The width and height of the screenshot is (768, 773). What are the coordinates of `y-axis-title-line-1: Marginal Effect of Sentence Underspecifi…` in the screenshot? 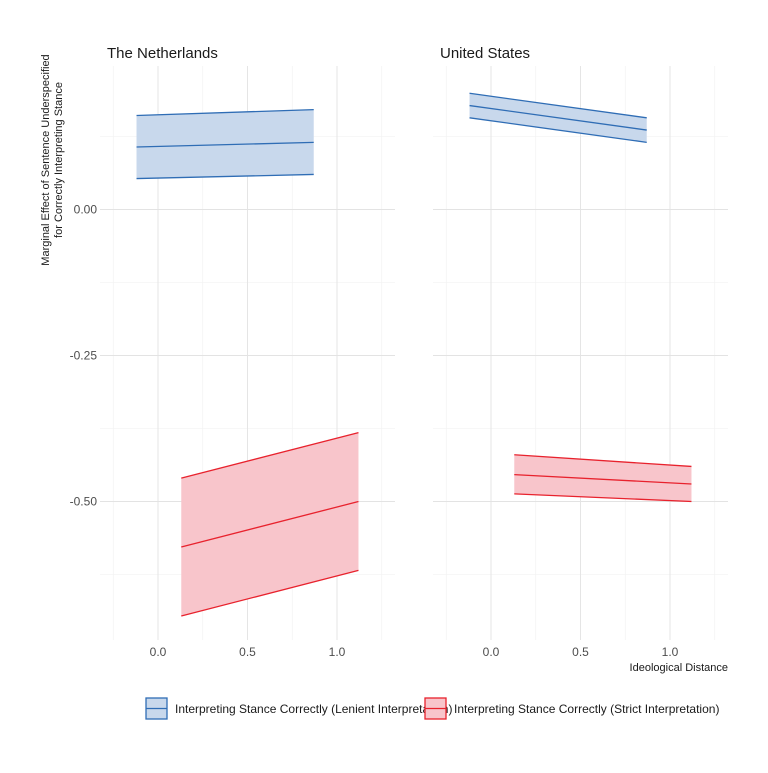 It's located at (46, 159).